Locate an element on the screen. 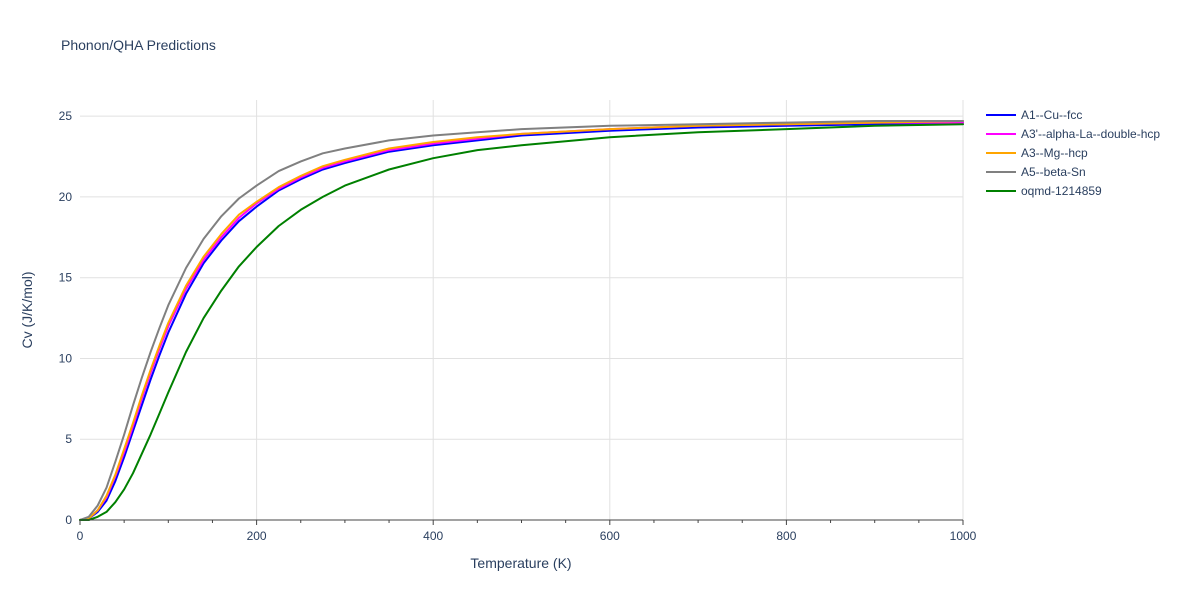 The height and width of the screenshot is (600, 1200). legend-item: A1--Cu--fcc is located at coordinates (1034, 115).